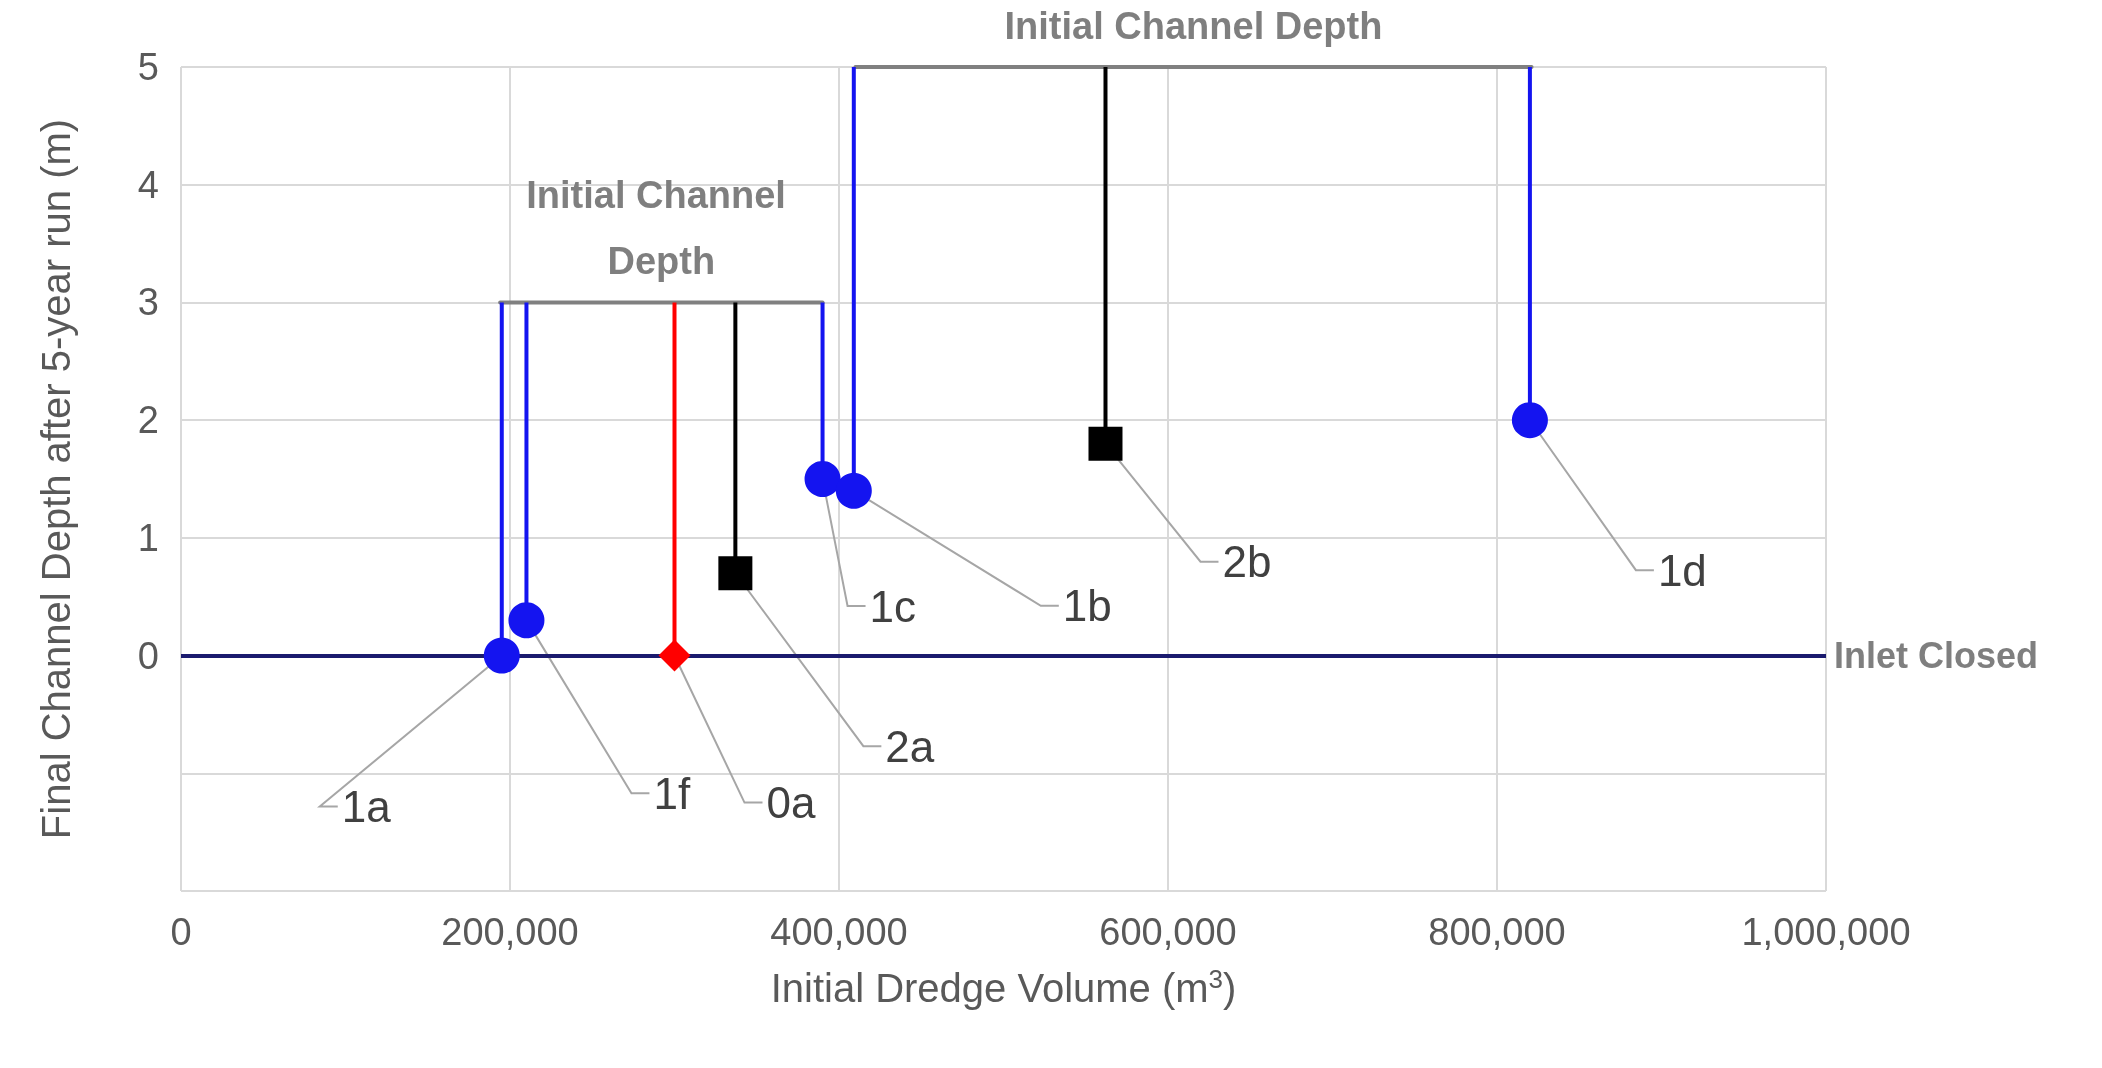  What do you see at coordinates (839, 932) in the screenshot?
I see `x-tick-label: 400,000` at bounding box center [839, 932].